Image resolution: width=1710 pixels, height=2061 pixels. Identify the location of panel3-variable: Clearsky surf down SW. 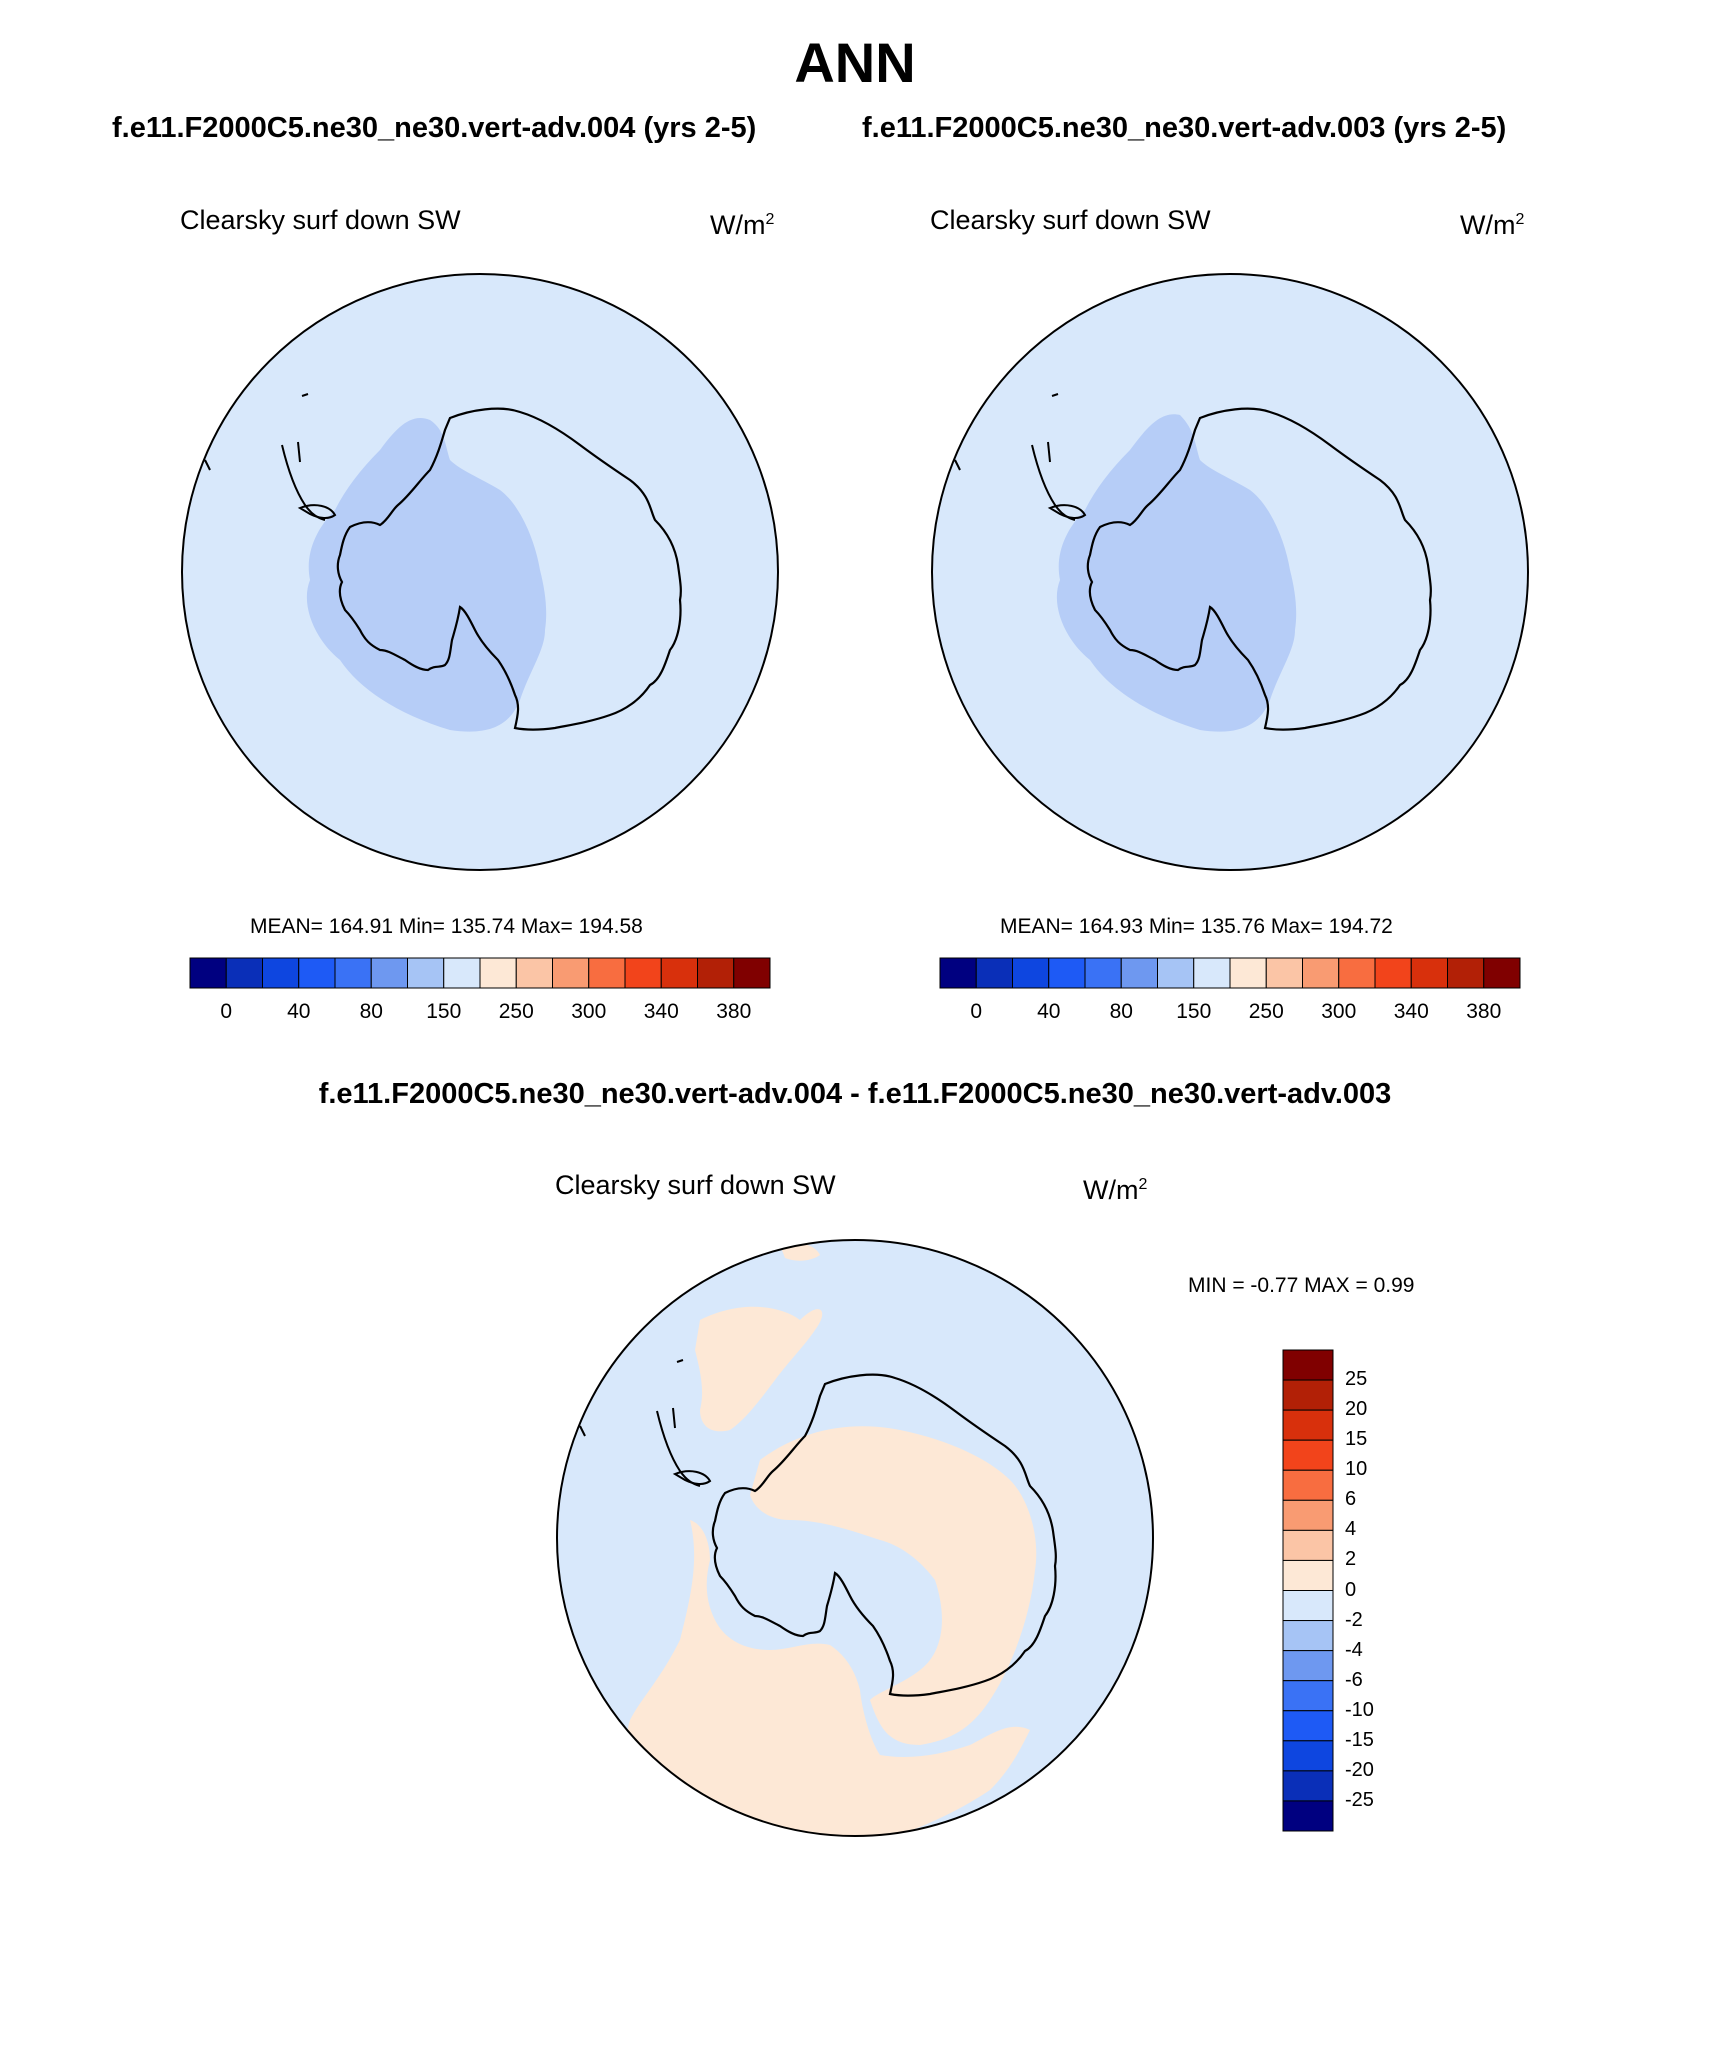
(695, 1185).